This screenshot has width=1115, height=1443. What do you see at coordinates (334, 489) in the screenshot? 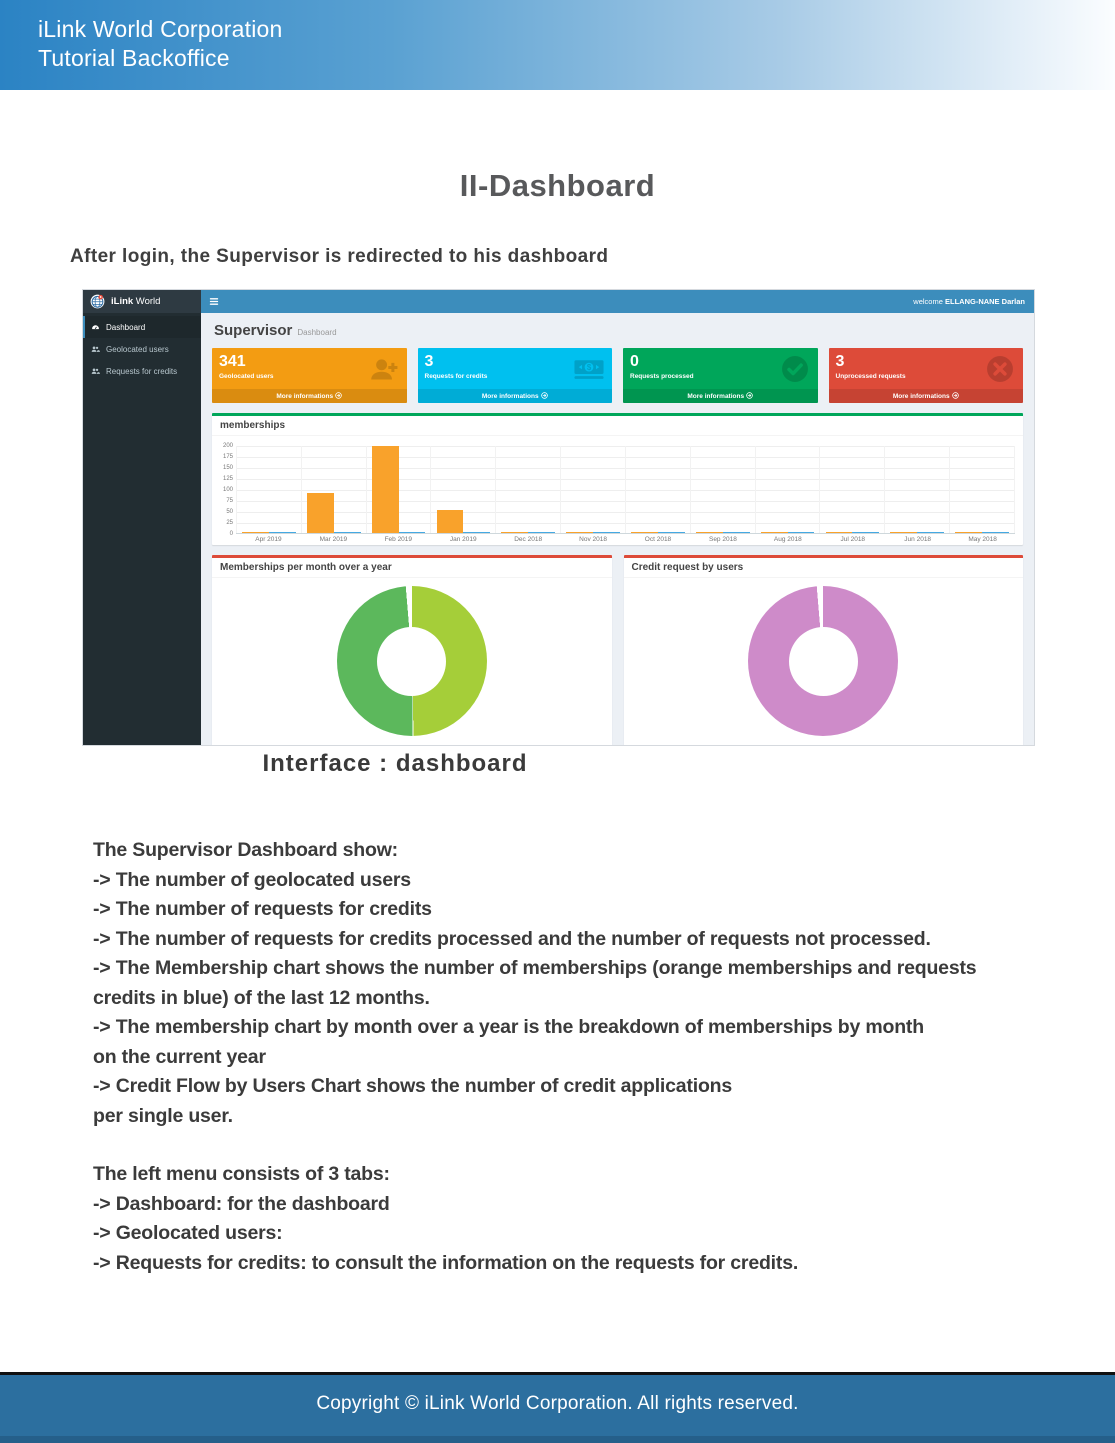
I see `bar-group-mar-2019` at bounding box center [334, 489].